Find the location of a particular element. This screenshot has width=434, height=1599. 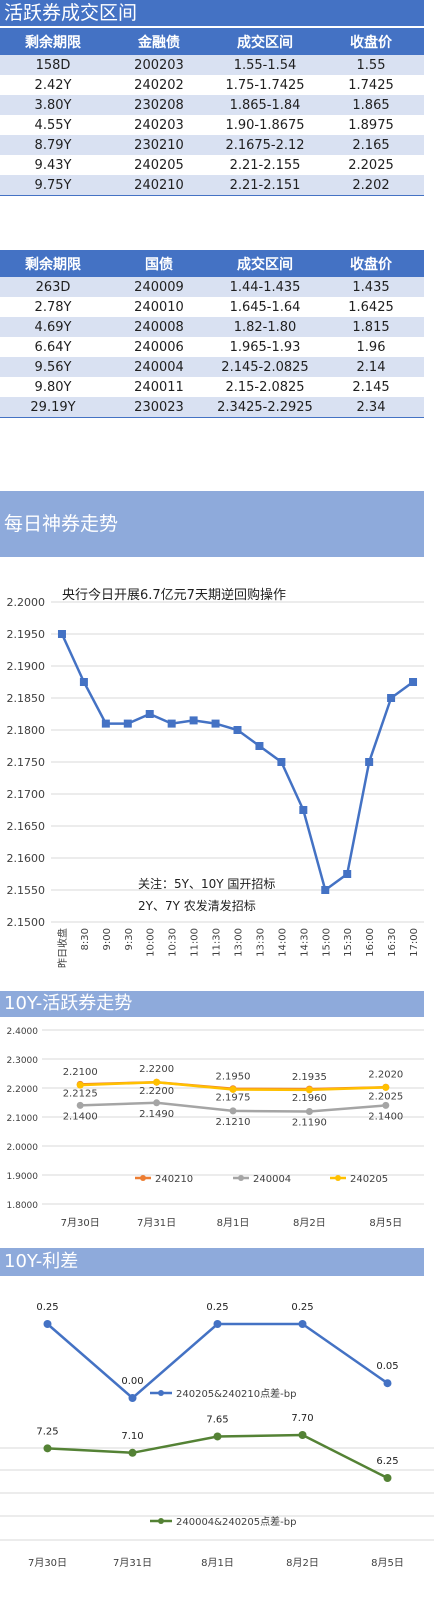

table-cell: 1.55-1.54 is located at coordinates (265, 65).